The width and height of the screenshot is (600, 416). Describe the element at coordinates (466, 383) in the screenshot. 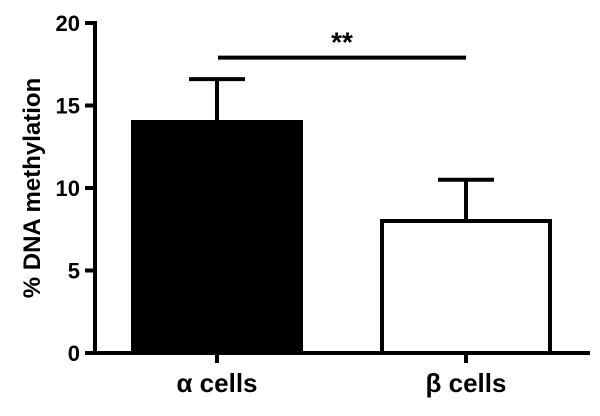

I see `x-tick-label: β cells` at that location.